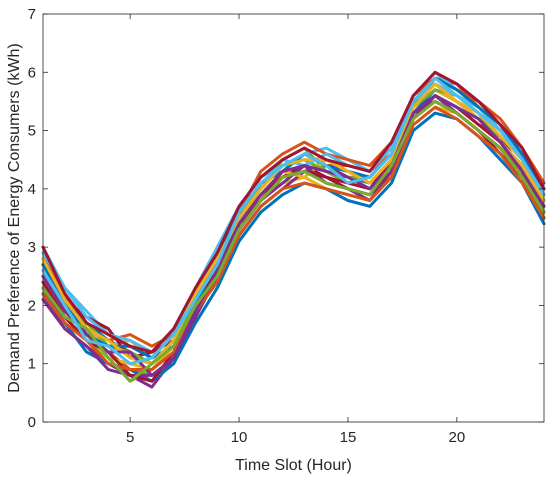 Image resolution: width=550 pixels, height=477 pixels. Describe the element at coordinates (32, 131) in the screenshot. I see `y-tick-label-5: 5` at that location.